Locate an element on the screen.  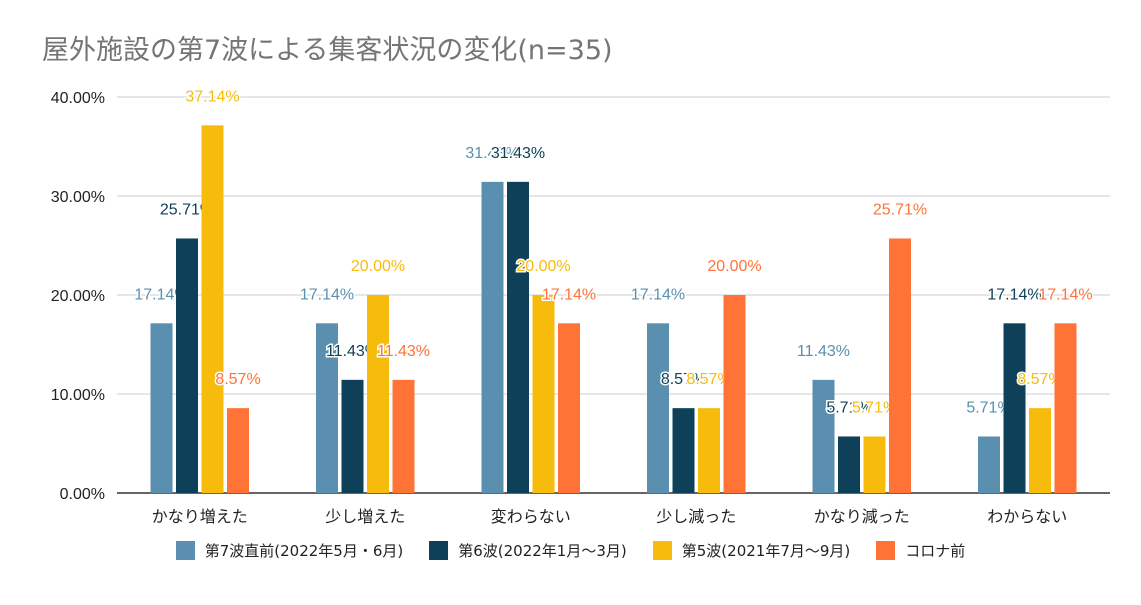
legend-item-series-3: 第5波(2021年7月〜9月) is located at coordinates (751, 550).